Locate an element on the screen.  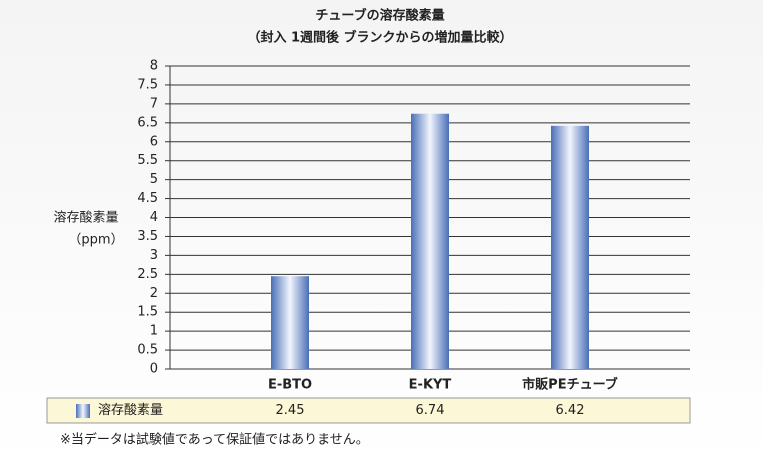
y-tick-label: 1.5 is located at coordinates (147, 312).